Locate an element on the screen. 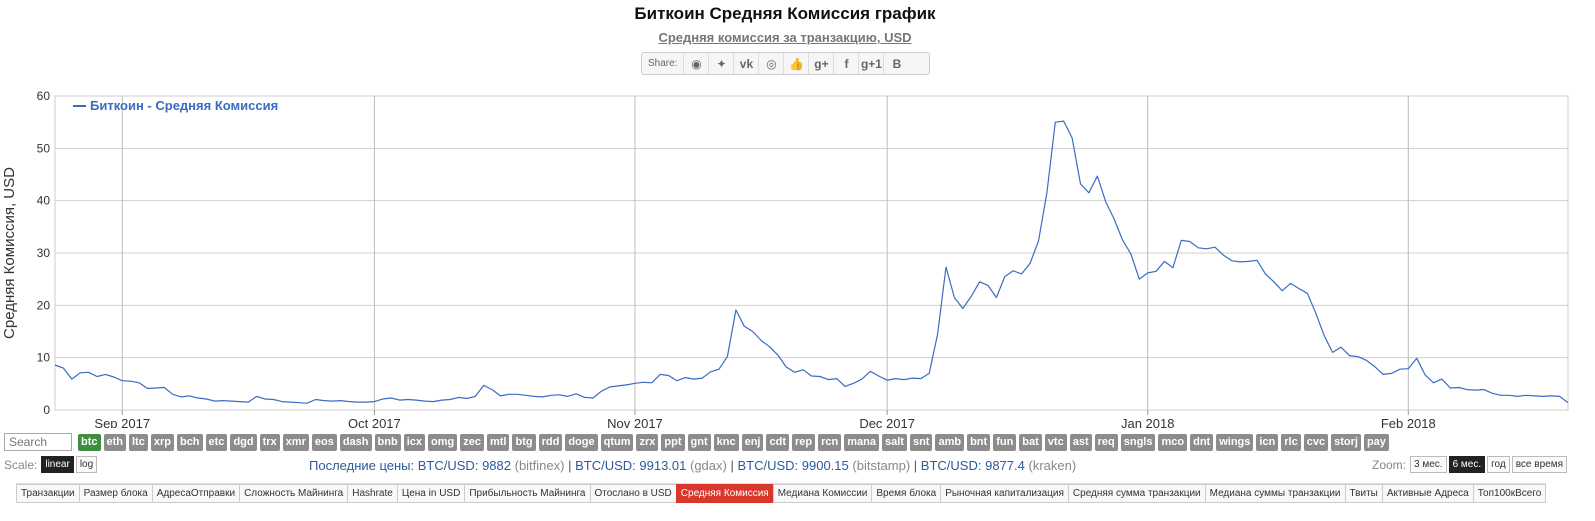  price-source: (bitstamp) is located at coordinates (881, 465).